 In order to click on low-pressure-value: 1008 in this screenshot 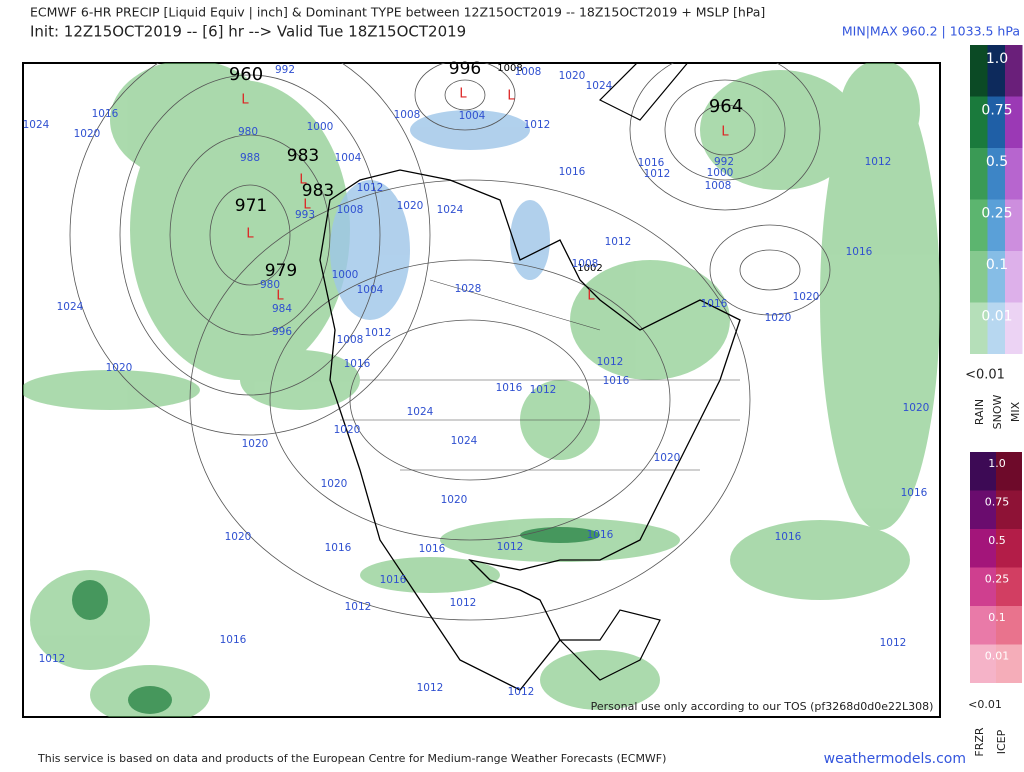, I will do `click(509, 68)`.